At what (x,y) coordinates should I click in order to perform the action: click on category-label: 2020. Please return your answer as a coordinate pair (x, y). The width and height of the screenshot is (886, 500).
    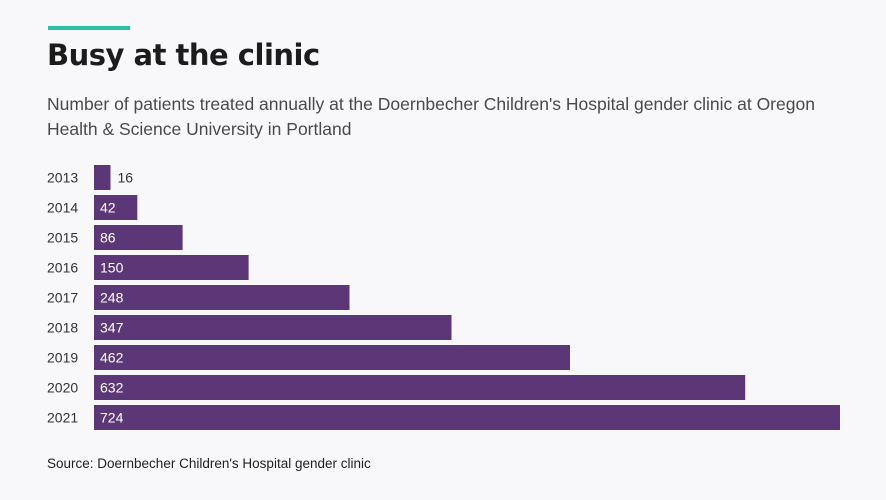
    Looking at the image, I should click on (62, 388).